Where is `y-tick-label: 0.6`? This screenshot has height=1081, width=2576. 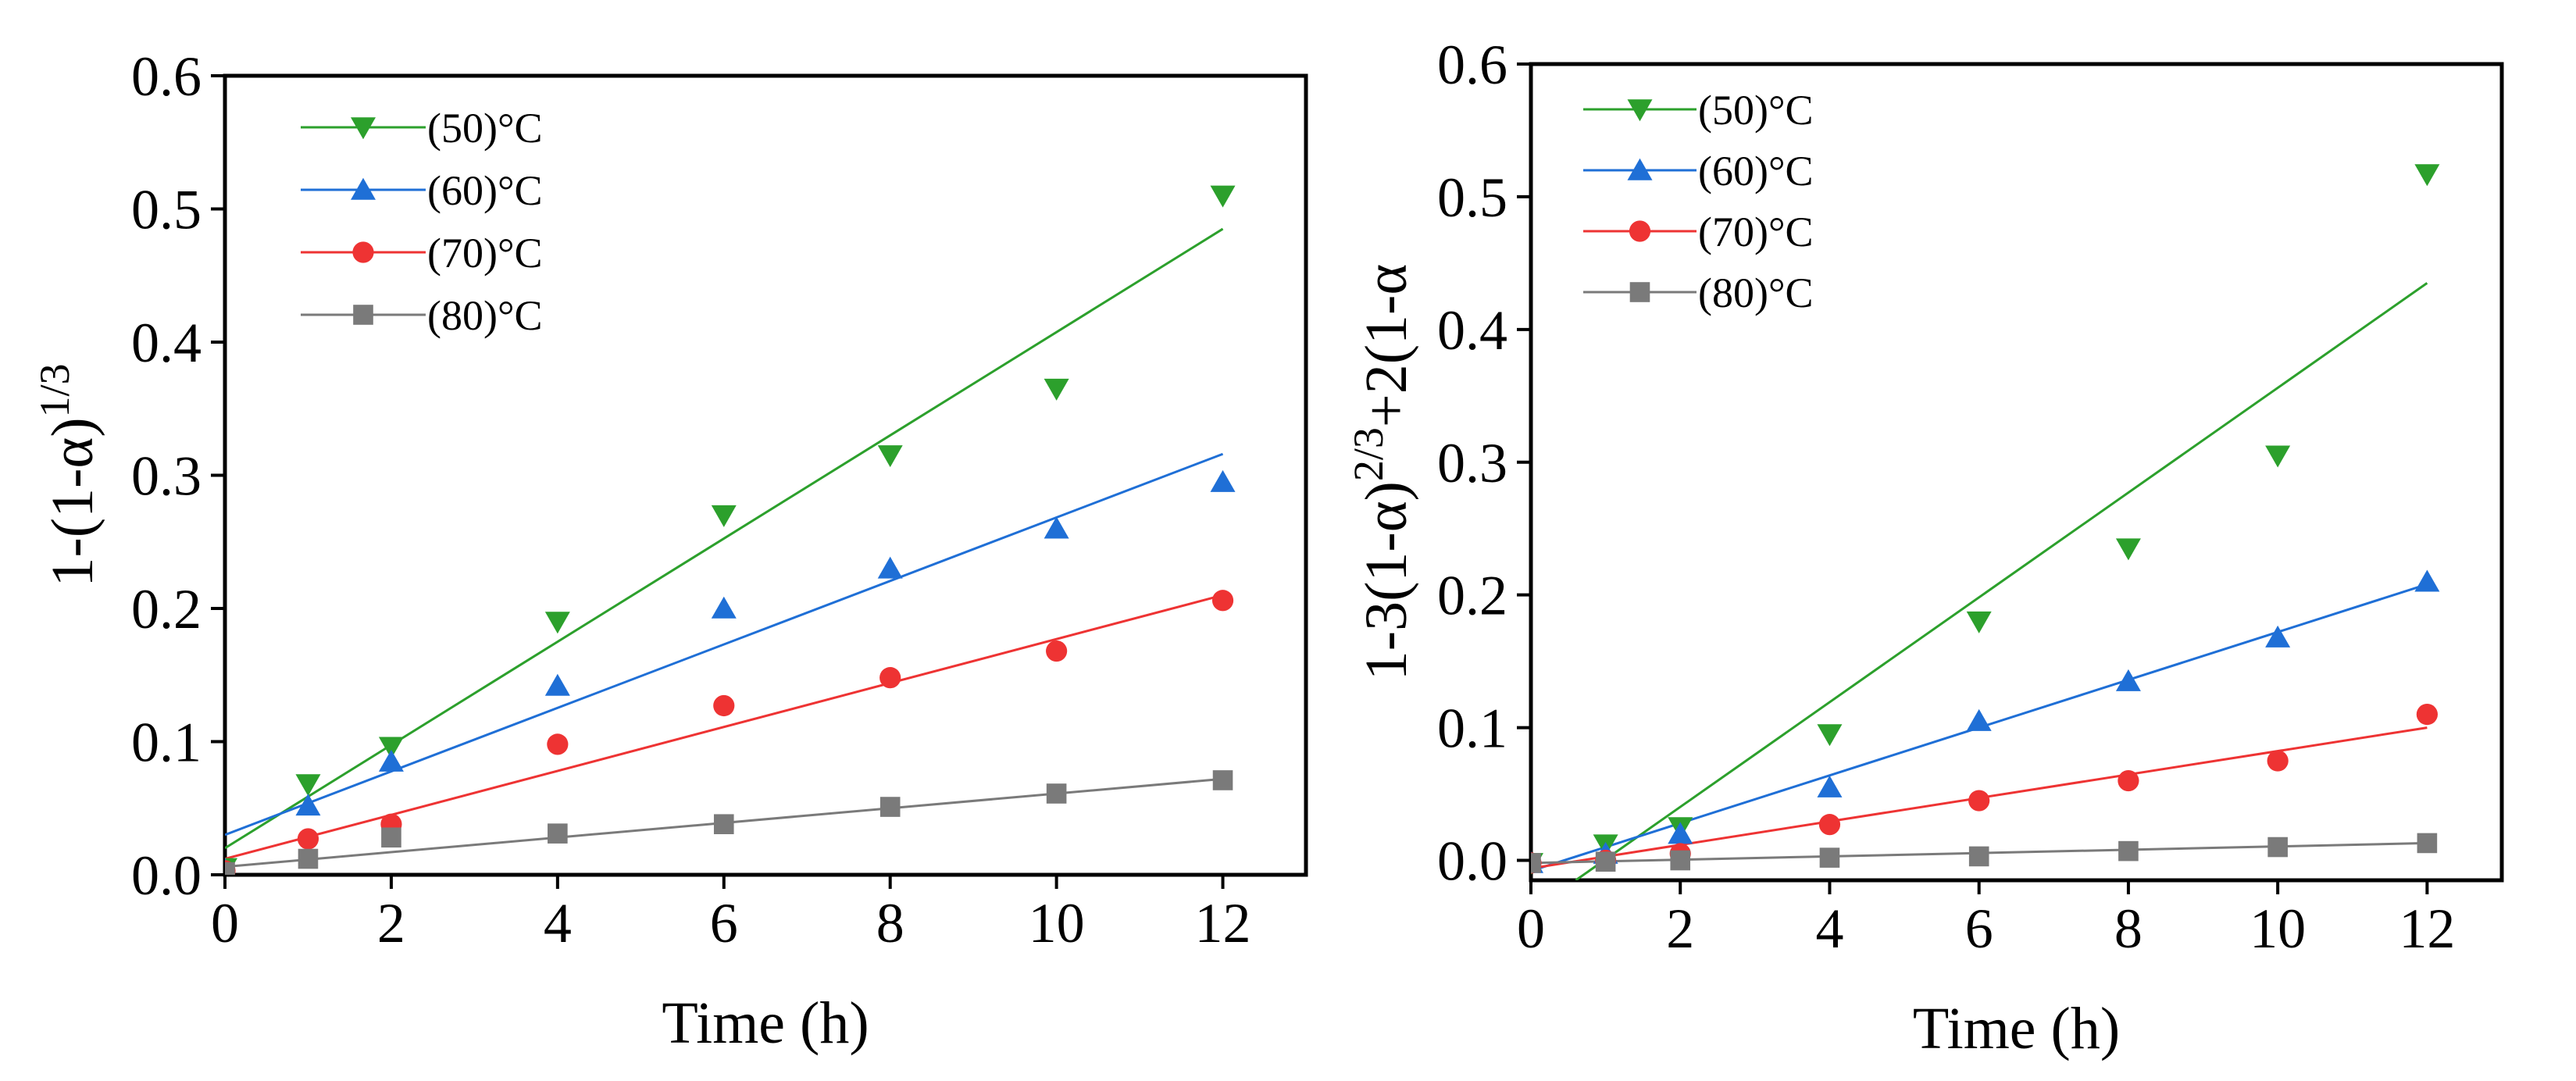 y-tick-label: 0.6 is located at coordinates (1472, 65).